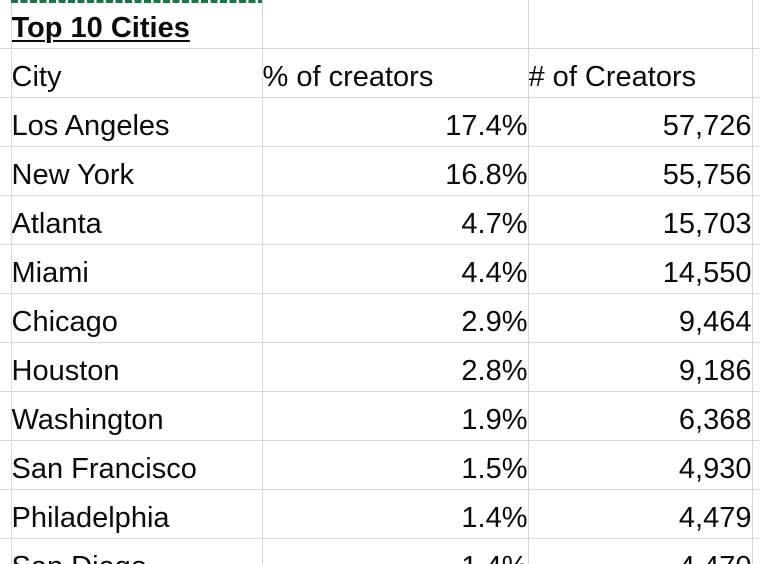 This screenshot has width=760, height=564. What do you see at coordinates (640, 367) in the screenshot?
I see `cell-count: 9,186` at bounding box center [640, 367].